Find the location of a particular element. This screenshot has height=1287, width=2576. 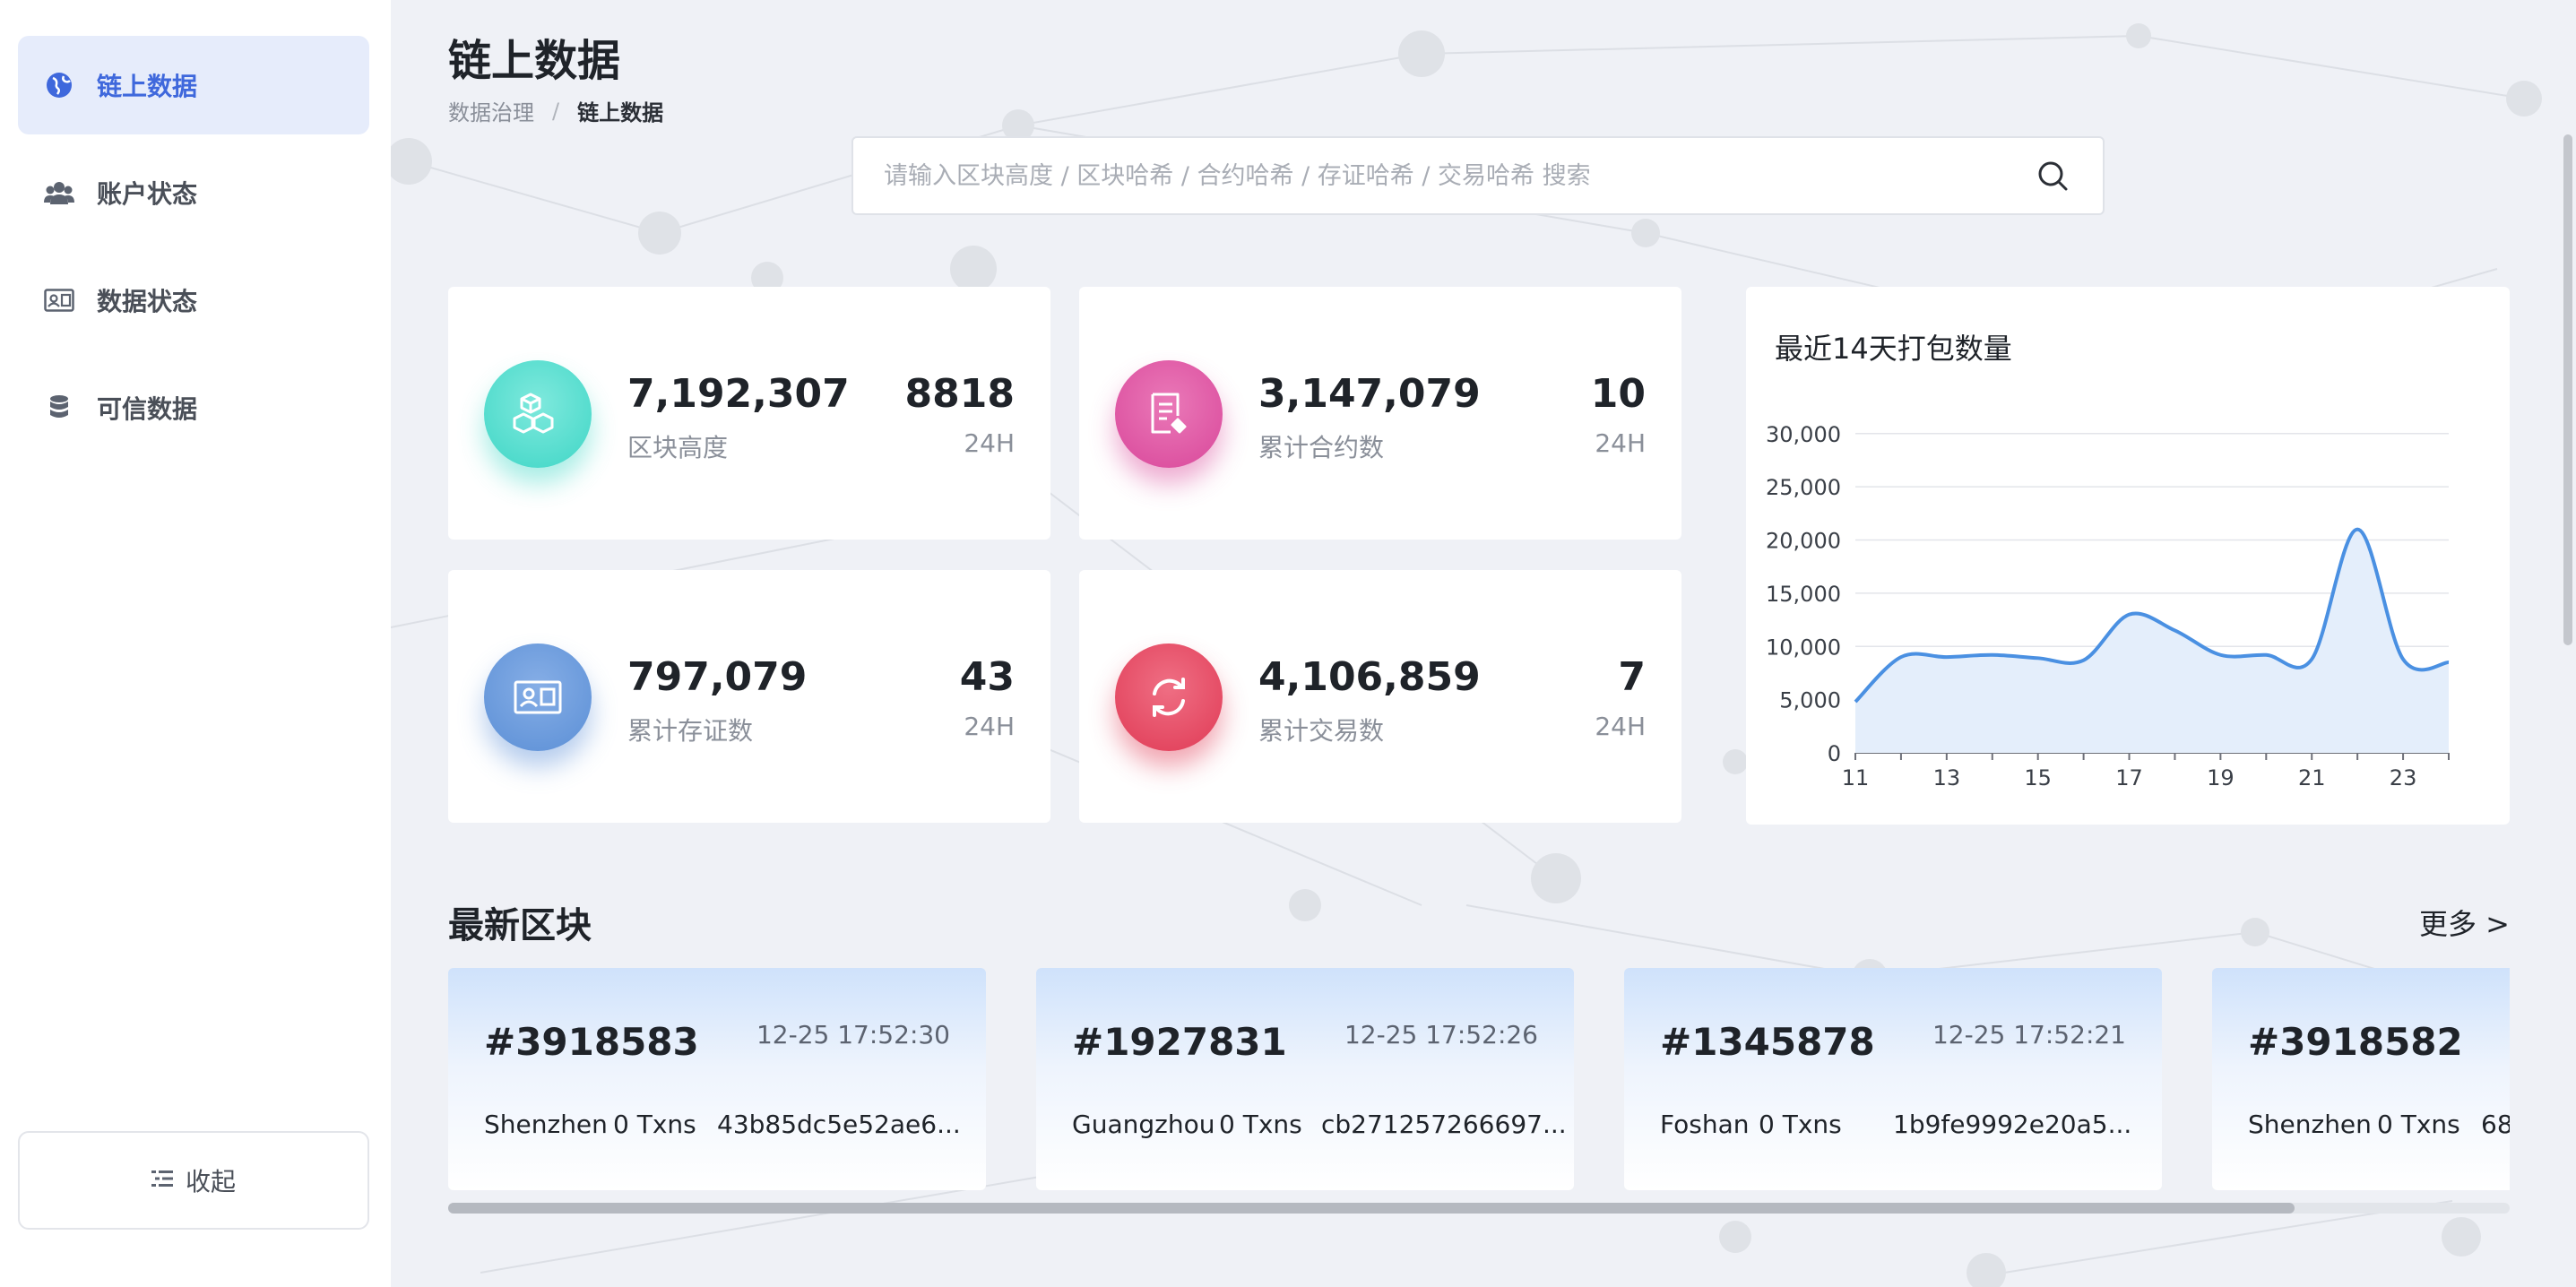

block-time: 12-25 17:52:26 is located at coordinates (1441, 1034).